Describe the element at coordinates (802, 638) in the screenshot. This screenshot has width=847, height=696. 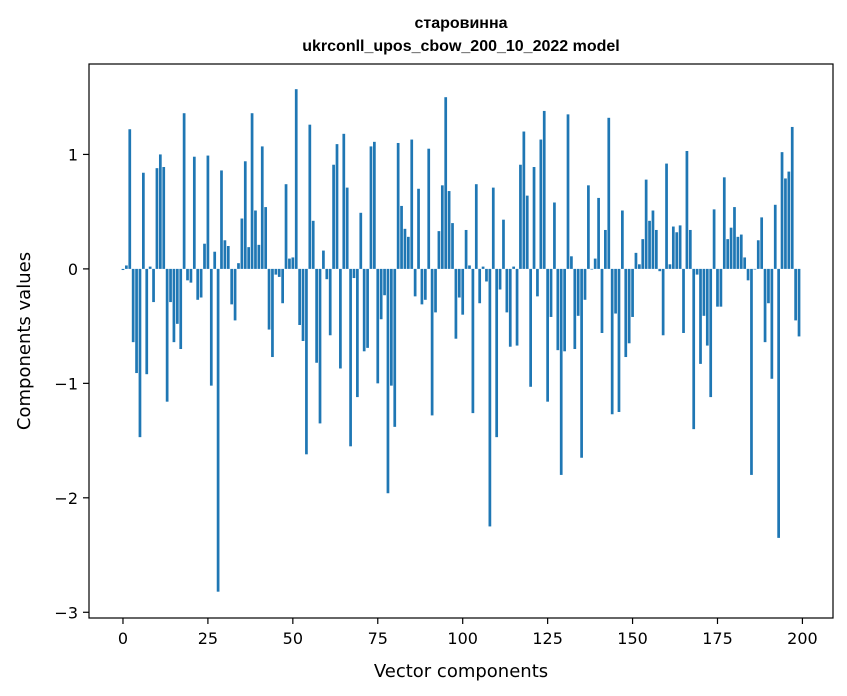
I see `x-tick-label: 200` at that location.